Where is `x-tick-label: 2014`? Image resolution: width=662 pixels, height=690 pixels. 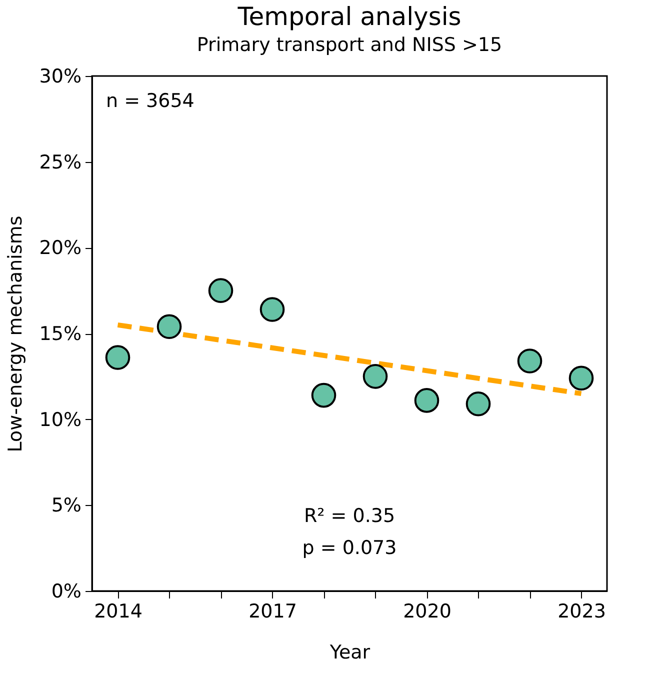 x-tick-label: 2014 is located at coordinates (118, 611).